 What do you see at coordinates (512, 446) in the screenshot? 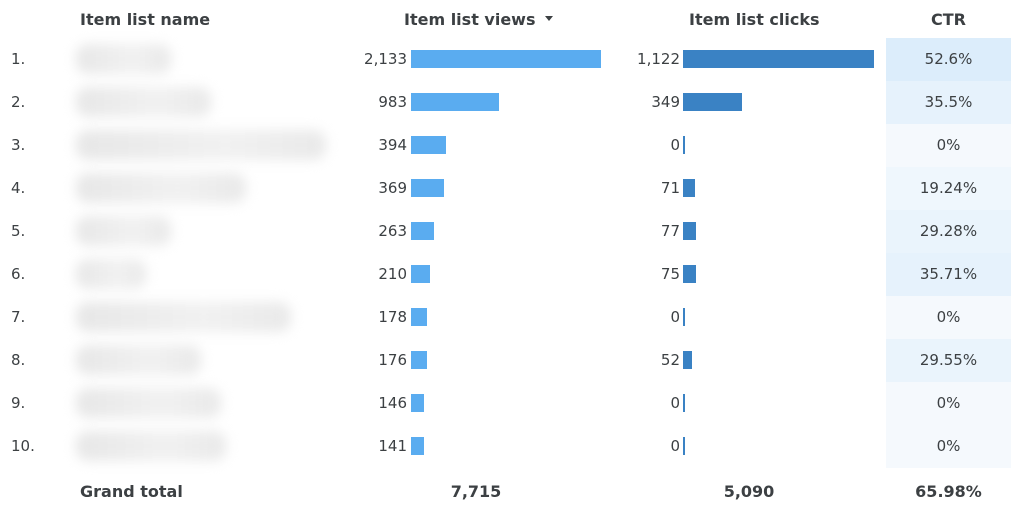
I see `table-row: 0% 10. 141 0` at bounding box center [512, 446].